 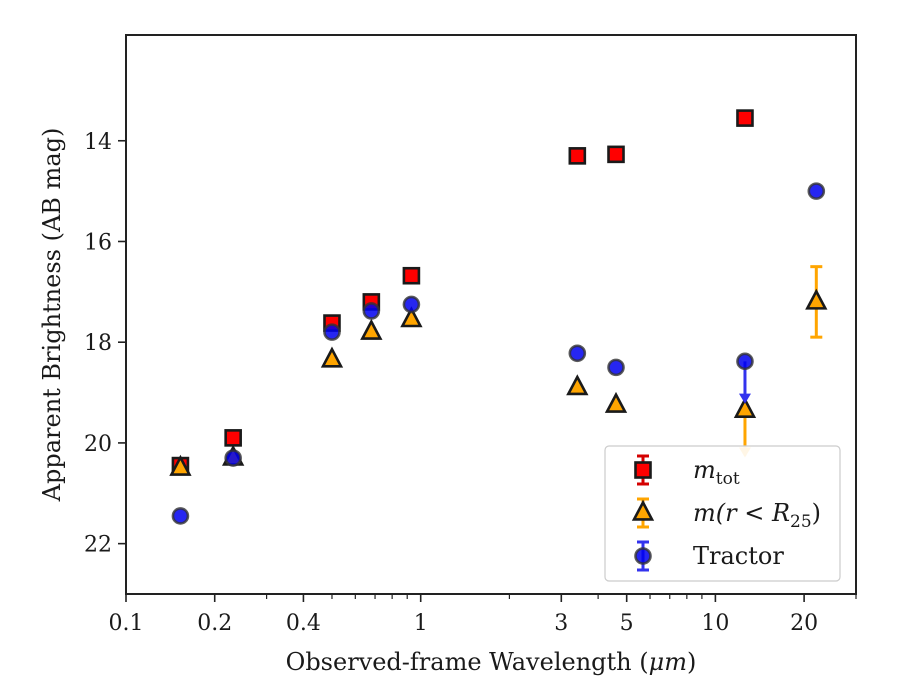 I want to click on y-axis-label: Apparent Brightness (AB mag), so click(x=52, y=315).